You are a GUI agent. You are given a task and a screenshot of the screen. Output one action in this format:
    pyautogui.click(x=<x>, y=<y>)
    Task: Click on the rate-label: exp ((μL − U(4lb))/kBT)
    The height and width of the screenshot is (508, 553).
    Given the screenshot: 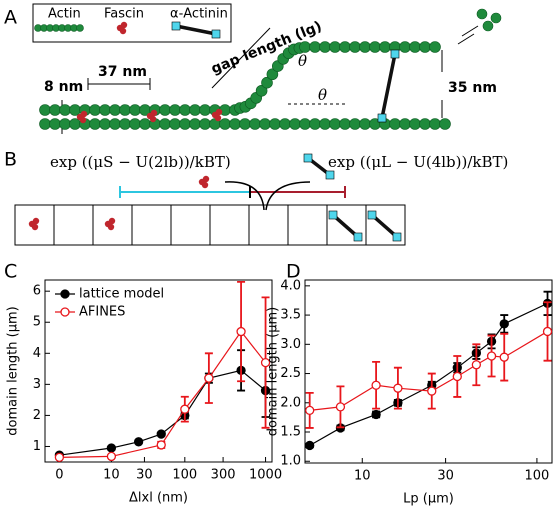 What is the action you would take?
    pyautogui.click(x=418, y=162)
    